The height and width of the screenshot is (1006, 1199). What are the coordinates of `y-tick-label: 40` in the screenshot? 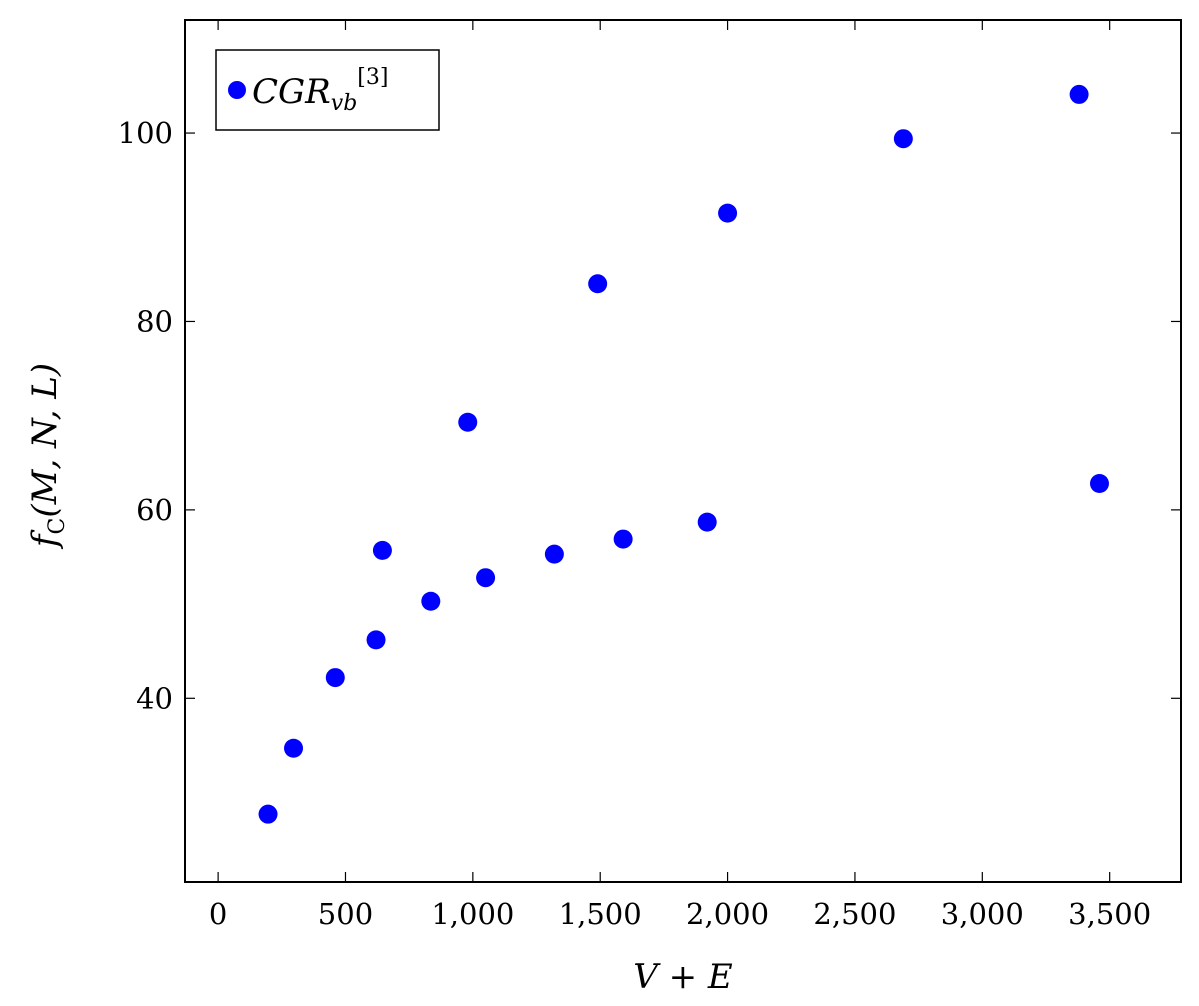 It's located at (154, 698).